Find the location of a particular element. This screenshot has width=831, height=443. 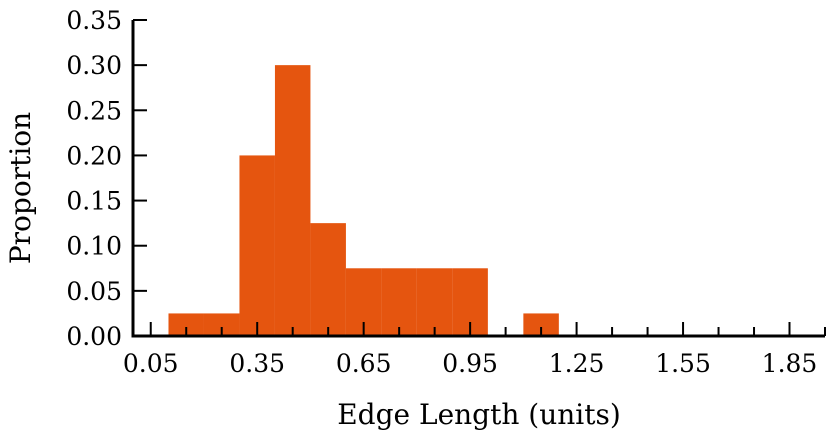

x-ticks-group: 0.05 0.35 0.65 0.95 1.25 1.55 1.85 is located at coordinates (474, 350).